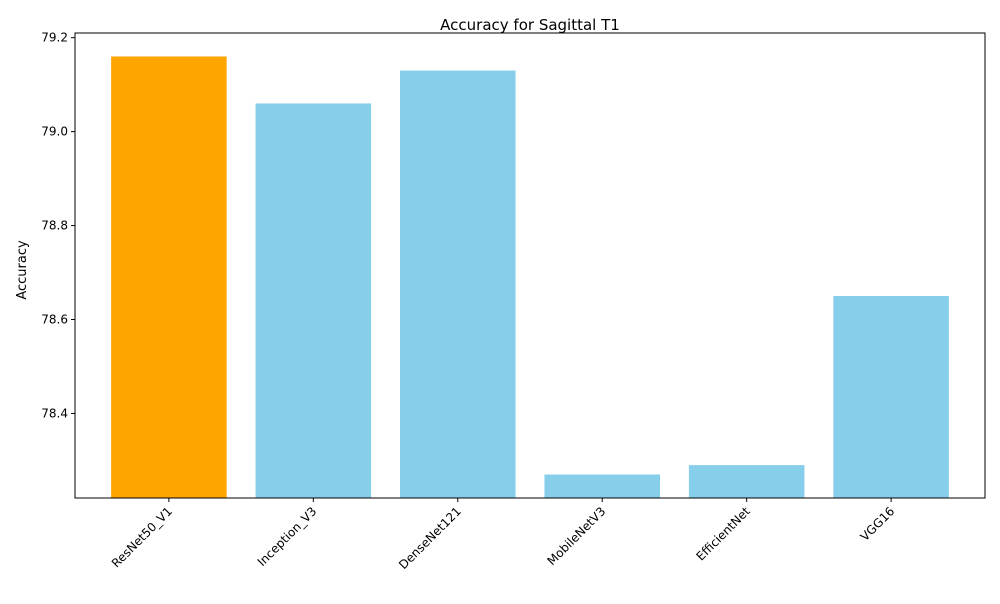  Describe the element at coordinates (458, 284) in the screenshot. I see `bar-densenet121` at that location.